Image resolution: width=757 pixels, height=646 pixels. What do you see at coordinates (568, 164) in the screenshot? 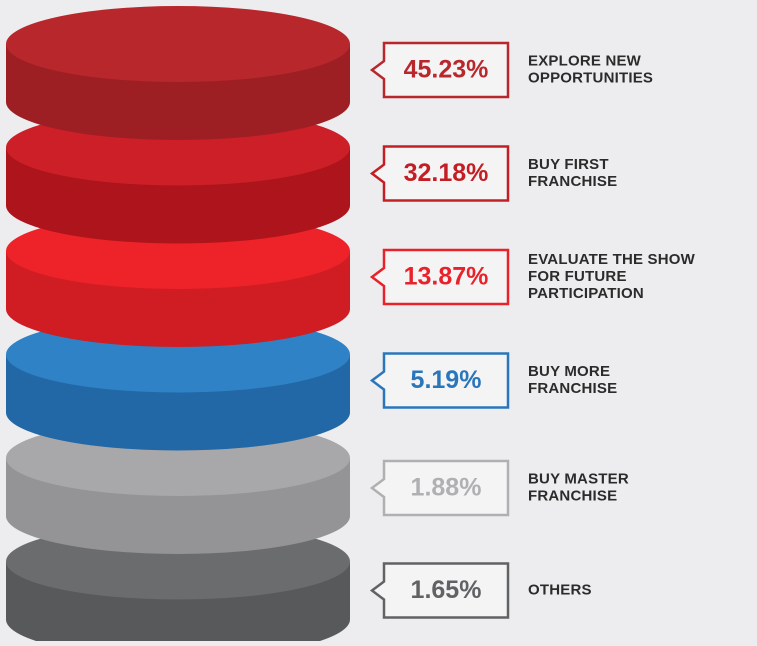
I see `item-label: BUY FIRST` at bounding box center [568, 164].